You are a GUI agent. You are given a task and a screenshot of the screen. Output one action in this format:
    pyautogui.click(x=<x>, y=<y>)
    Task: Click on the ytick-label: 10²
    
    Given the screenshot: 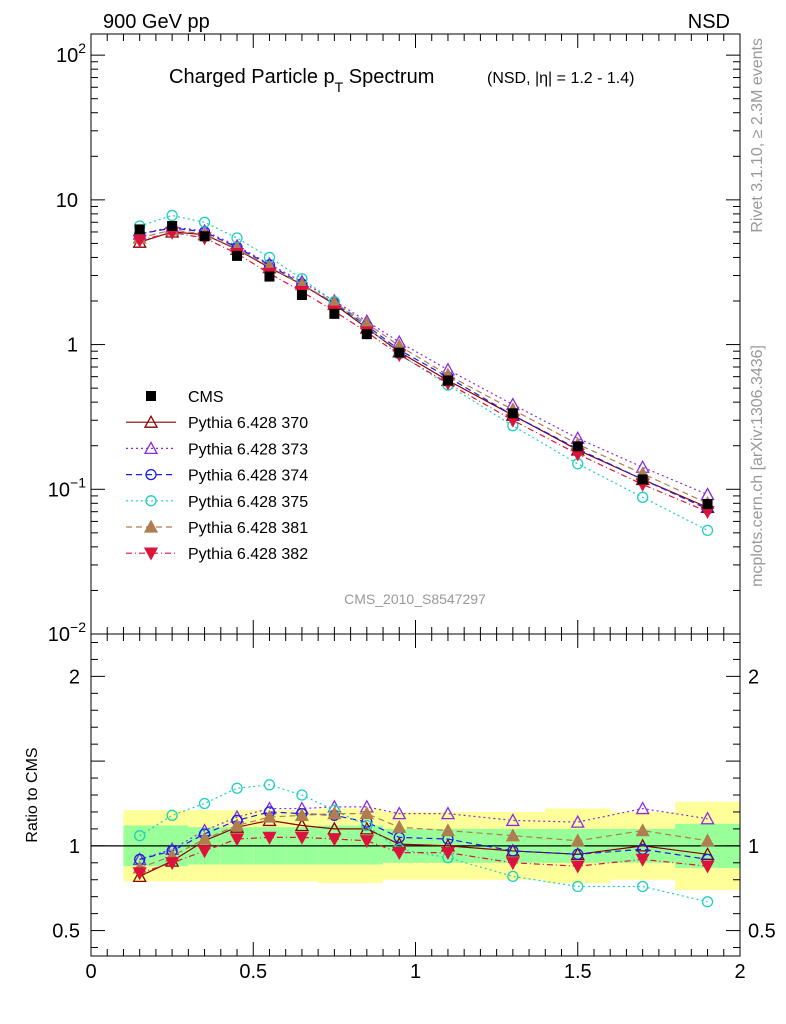 What is the action you would take?
    pyautogui.click(x=71, y=53)
    